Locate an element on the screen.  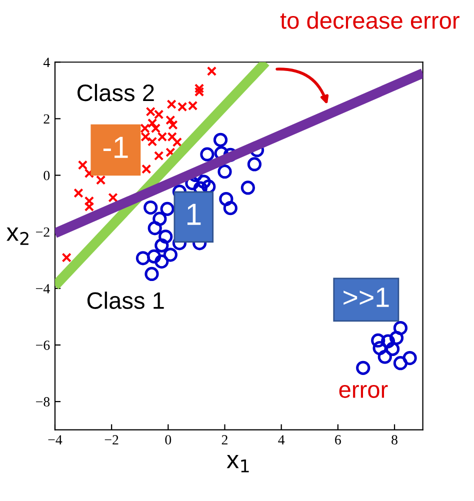
annotation: Class 2 is located at coordinates (116, 93).